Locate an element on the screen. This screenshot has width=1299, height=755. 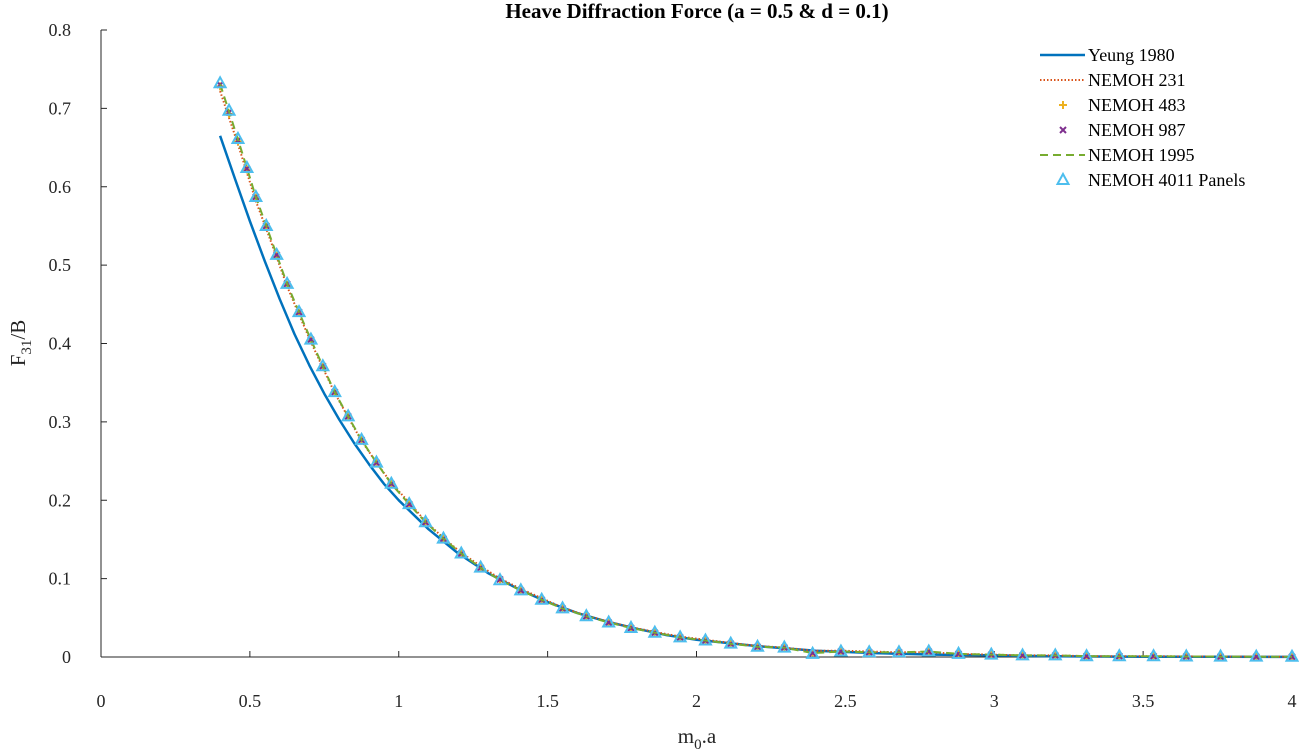
x-tick-label: 3 is located at coordinates (994, 701).